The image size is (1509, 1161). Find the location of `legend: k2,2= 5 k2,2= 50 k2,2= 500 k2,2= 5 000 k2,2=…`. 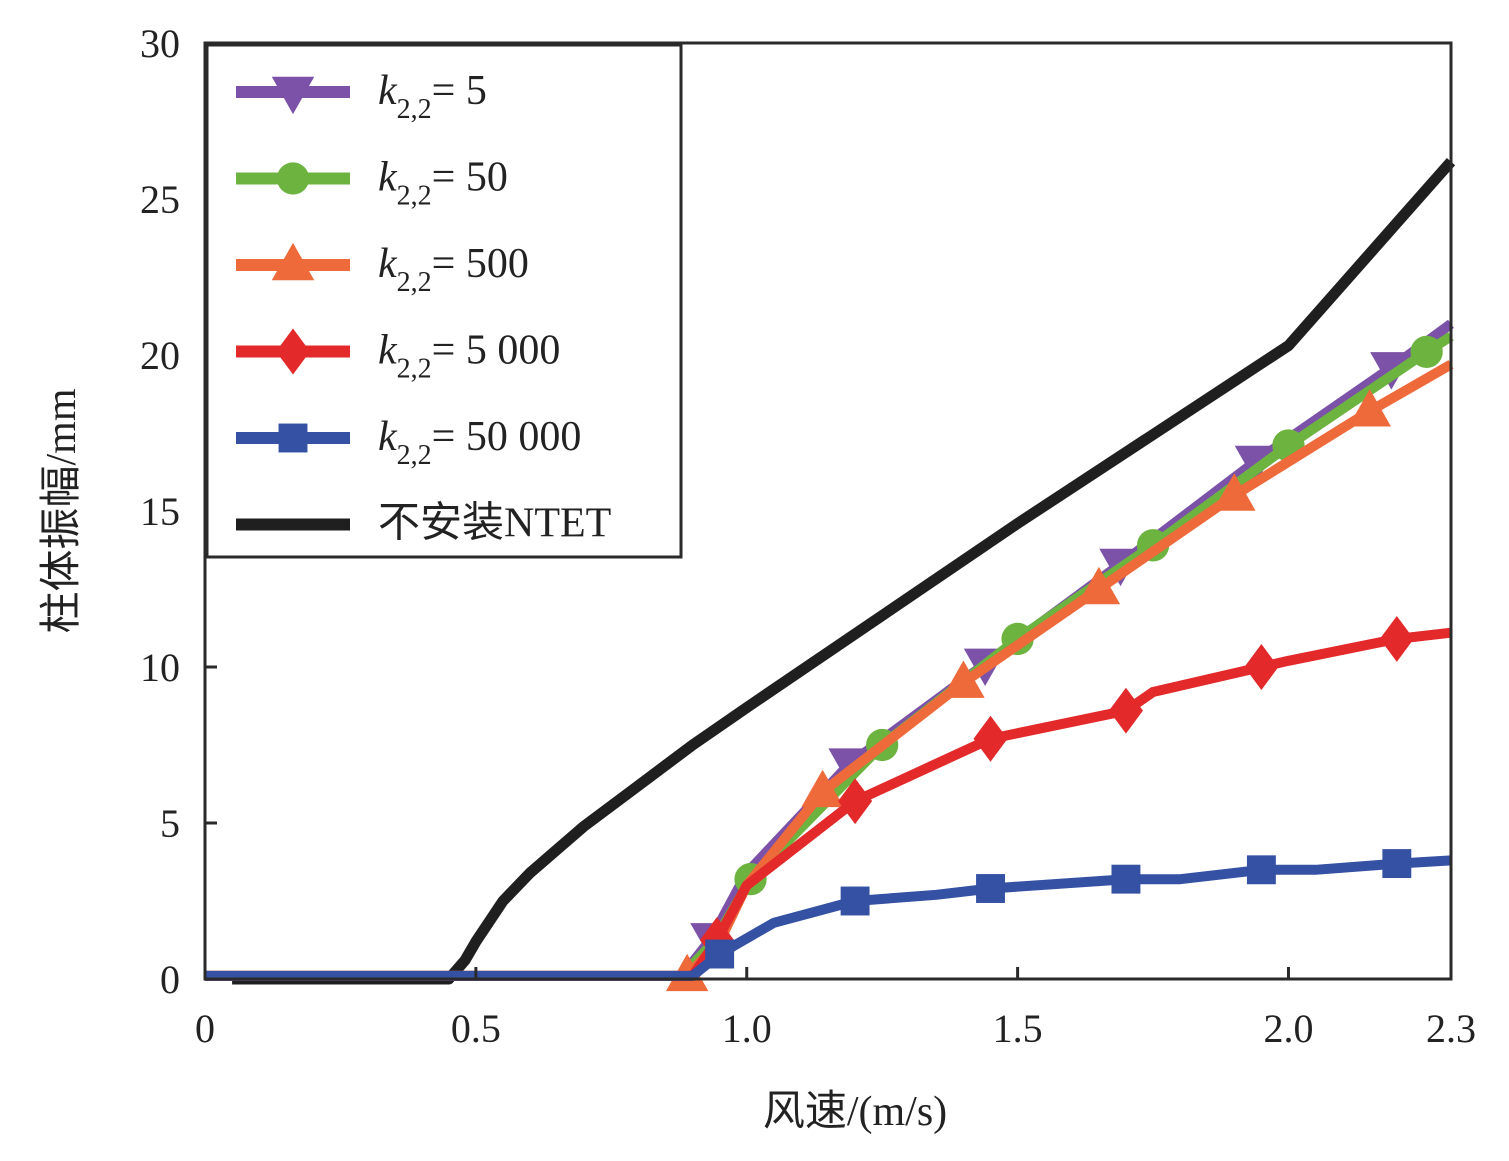

legend: k2,2= 5 k2,2= 50 k2,2= 500 k2,2= 5 000 k2,2=… is located at coordinates (444, 301).